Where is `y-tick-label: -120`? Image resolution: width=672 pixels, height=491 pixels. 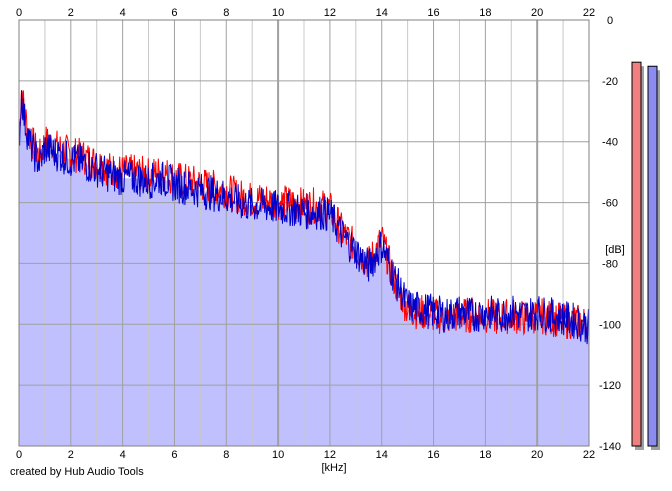 y-tick-label: -120 is located at coordinates (610, 386).